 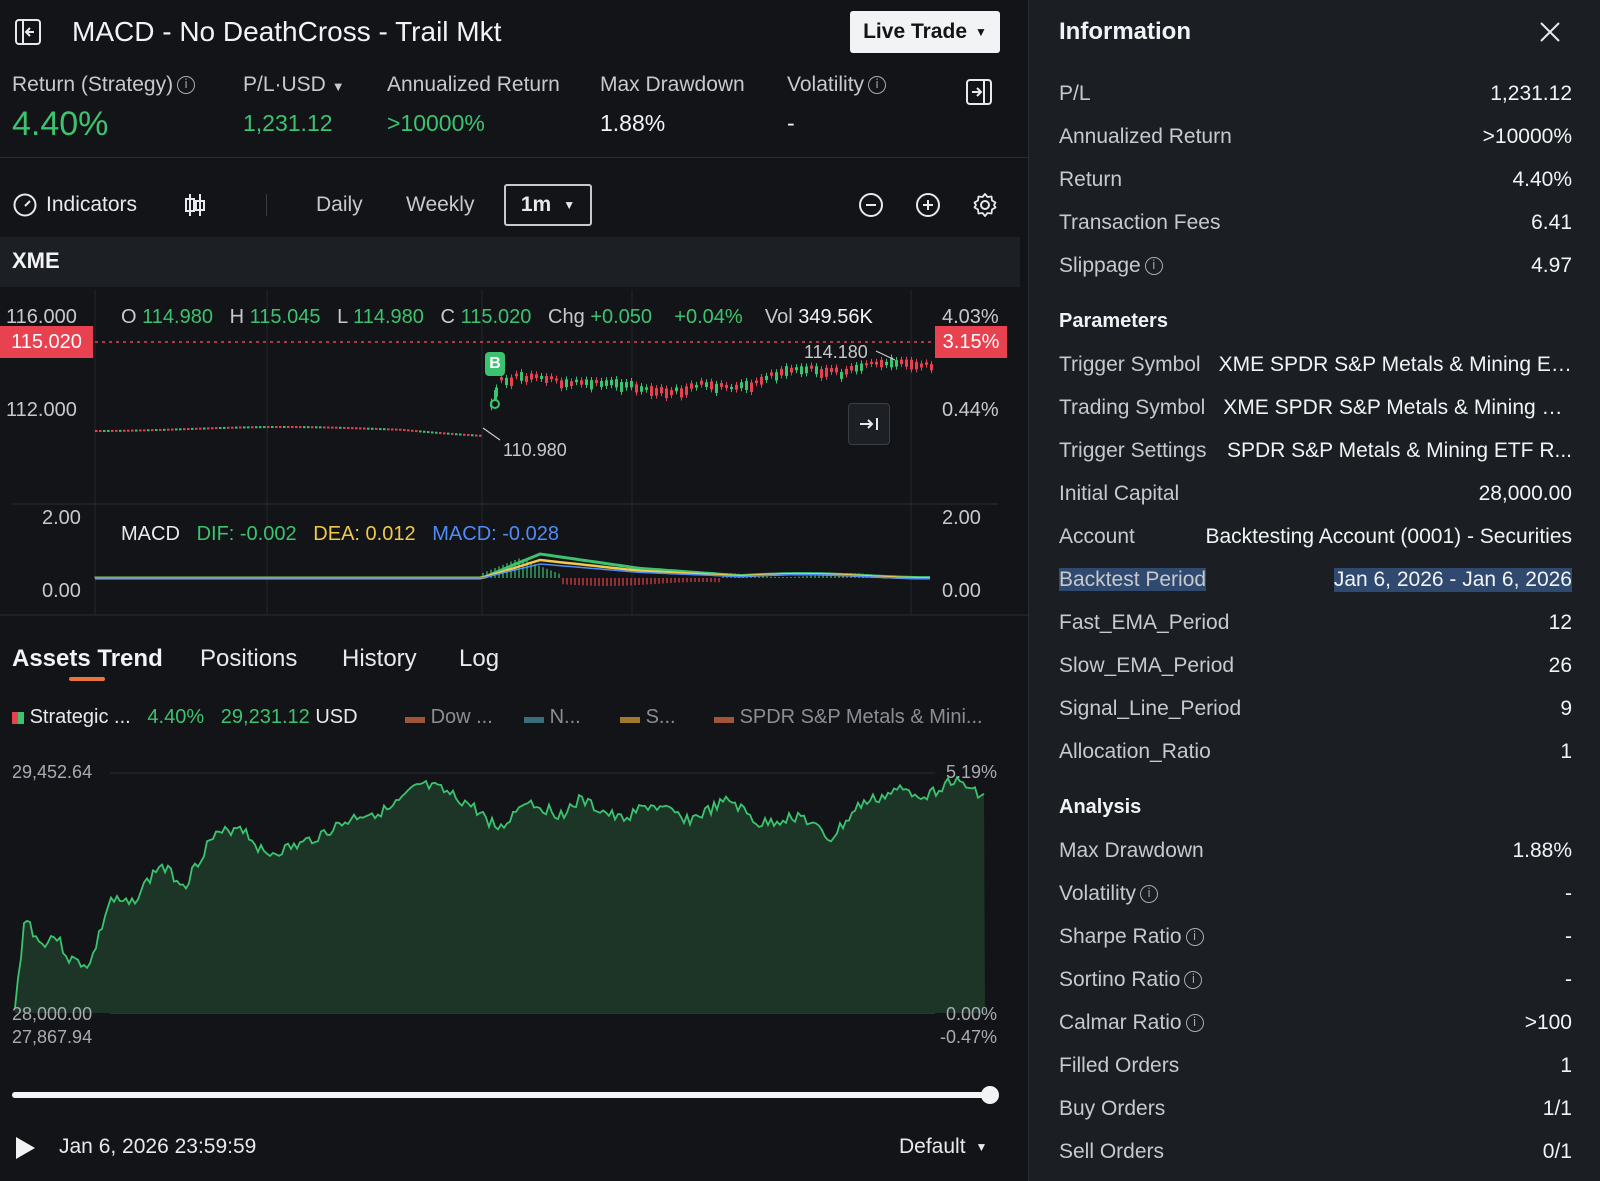 I want to click on macd-lines, so click(x=512, y=569).